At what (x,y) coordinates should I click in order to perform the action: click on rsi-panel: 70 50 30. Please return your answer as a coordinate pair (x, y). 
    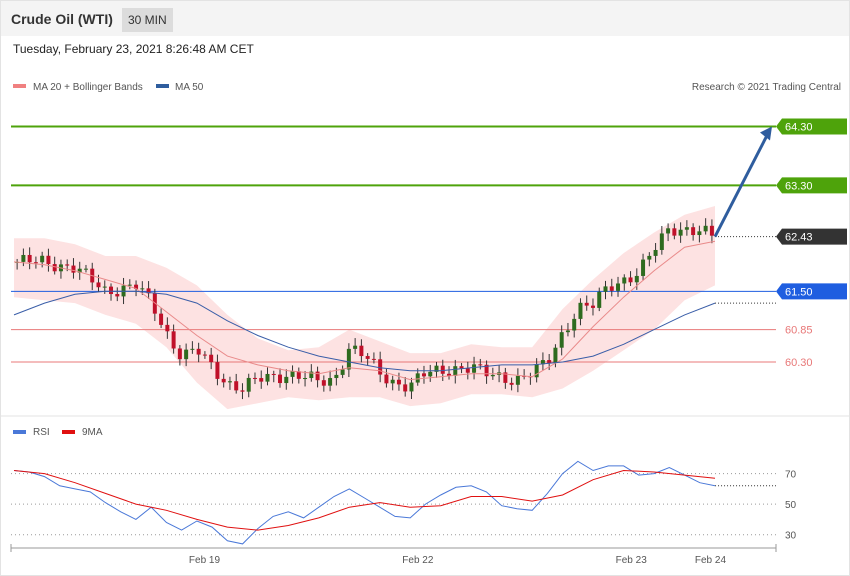
    Looking at the image, I should click on (404, 502).